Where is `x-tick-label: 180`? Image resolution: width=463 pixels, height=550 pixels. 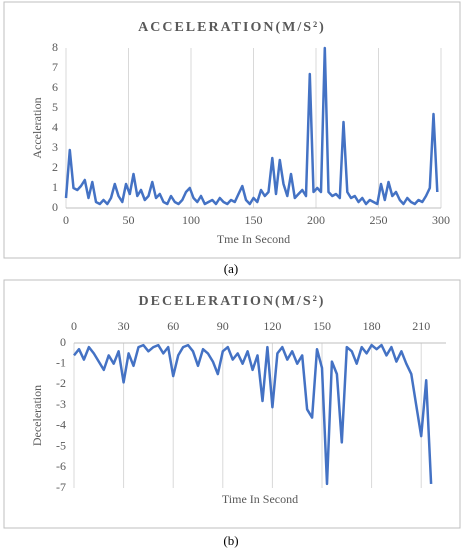 x-tick-label: 180 is located at coordinates (372, 326).